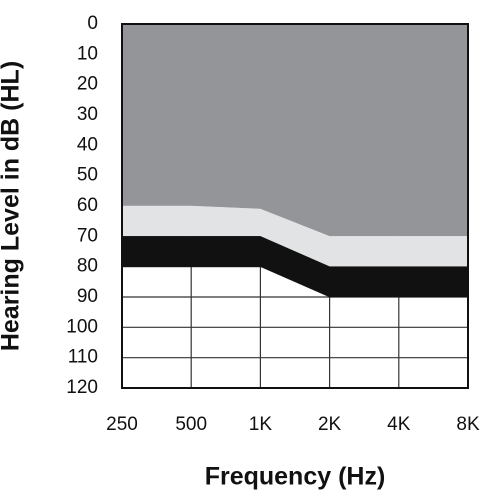  What do you see at coordinates (295, 477) in the screenshot?
I see `x-axis-title: Frequency (Hz)` at bounding box center [295, 477].